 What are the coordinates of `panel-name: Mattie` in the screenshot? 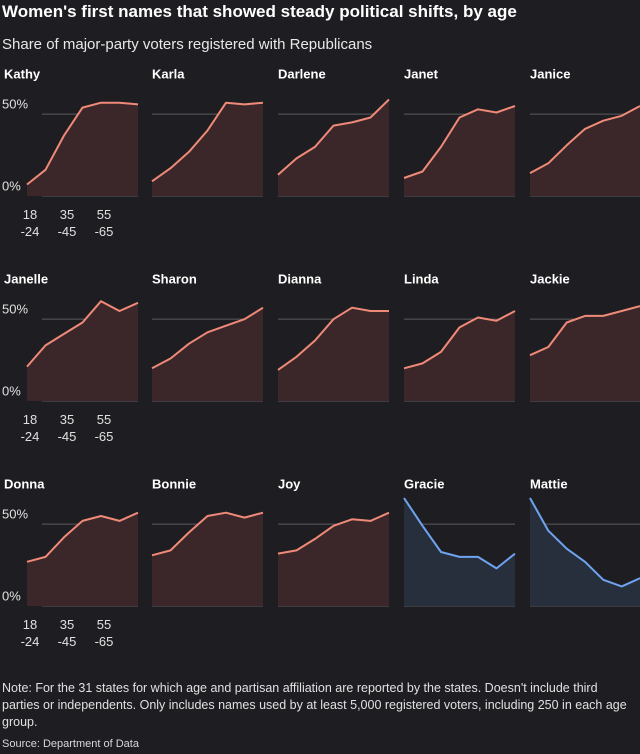 It's located at (549, 483).